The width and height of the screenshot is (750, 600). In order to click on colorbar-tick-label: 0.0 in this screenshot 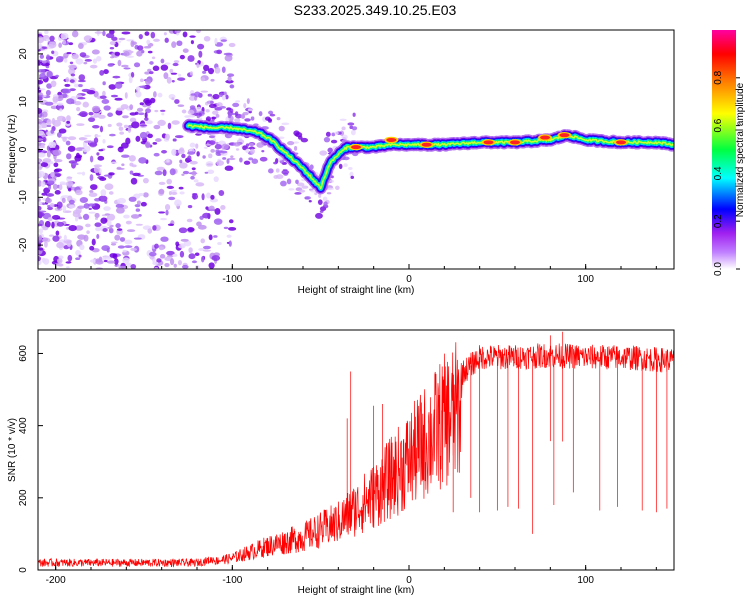, I will do `click(718, 269)`.